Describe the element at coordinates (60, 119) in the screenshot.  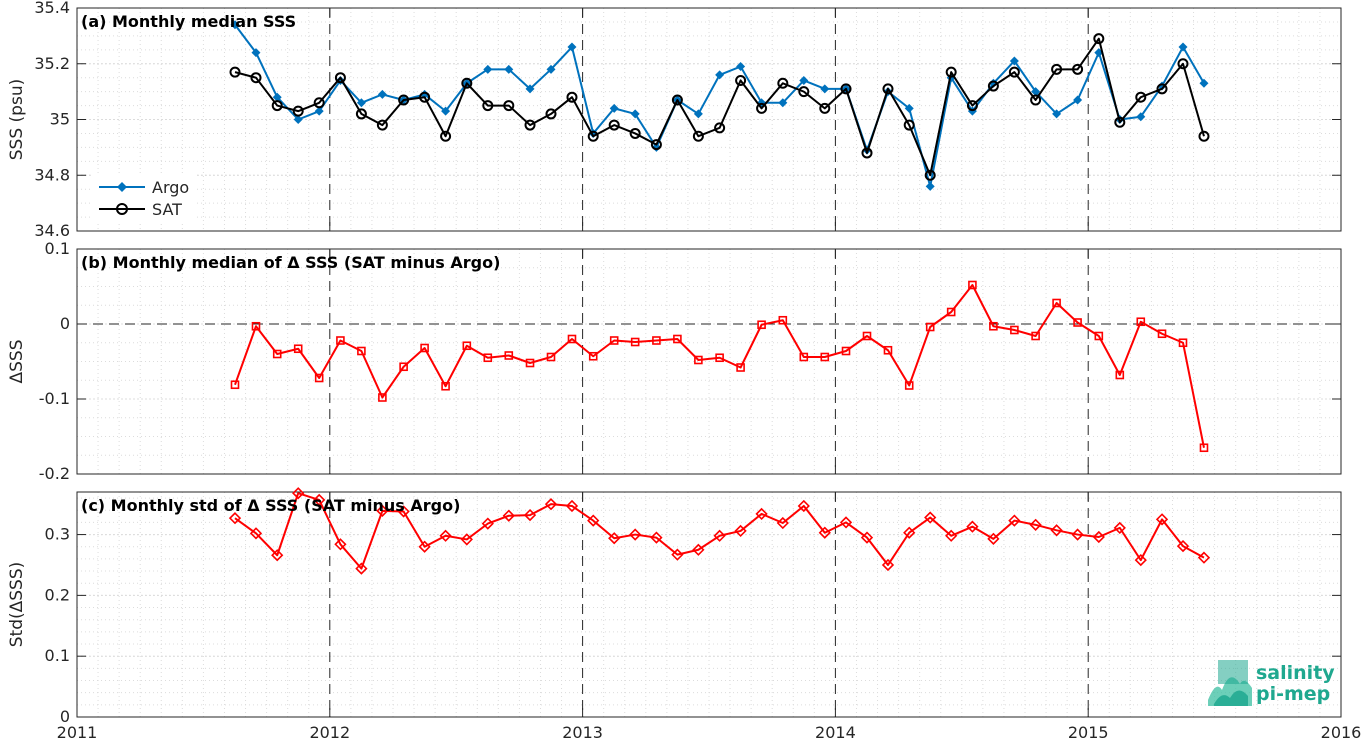
I see `y-tick-label: 35` at that location.